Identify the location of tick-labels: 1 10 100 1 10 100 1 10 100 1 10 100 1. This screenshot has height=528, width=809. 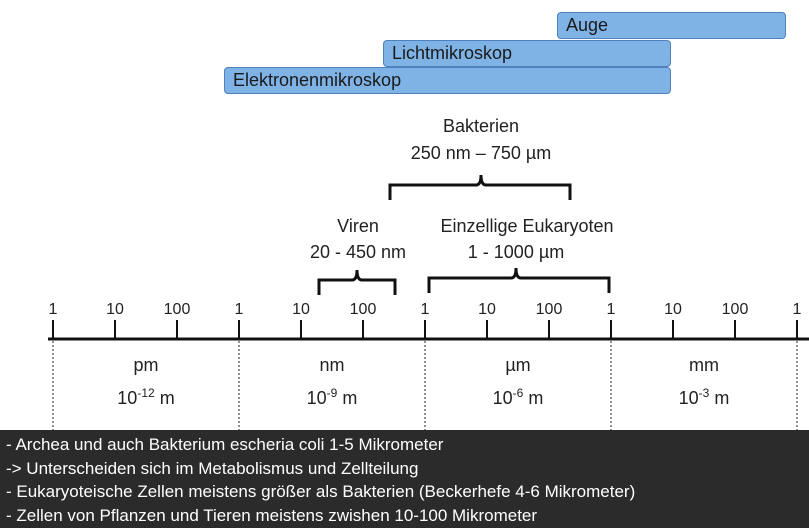
(425, 309).